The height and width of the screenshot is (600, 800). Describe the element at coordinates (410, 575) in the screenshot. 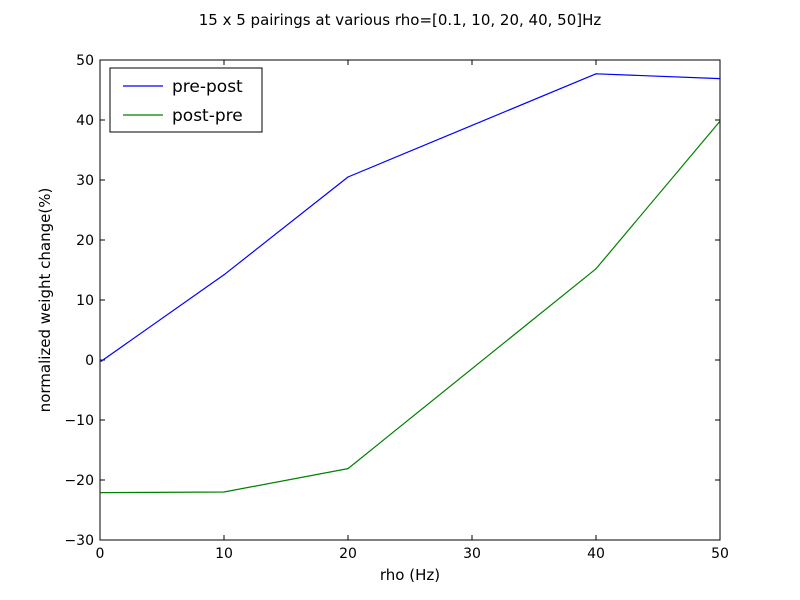

I see `x-axis-title: rho (Hz)` at that location.